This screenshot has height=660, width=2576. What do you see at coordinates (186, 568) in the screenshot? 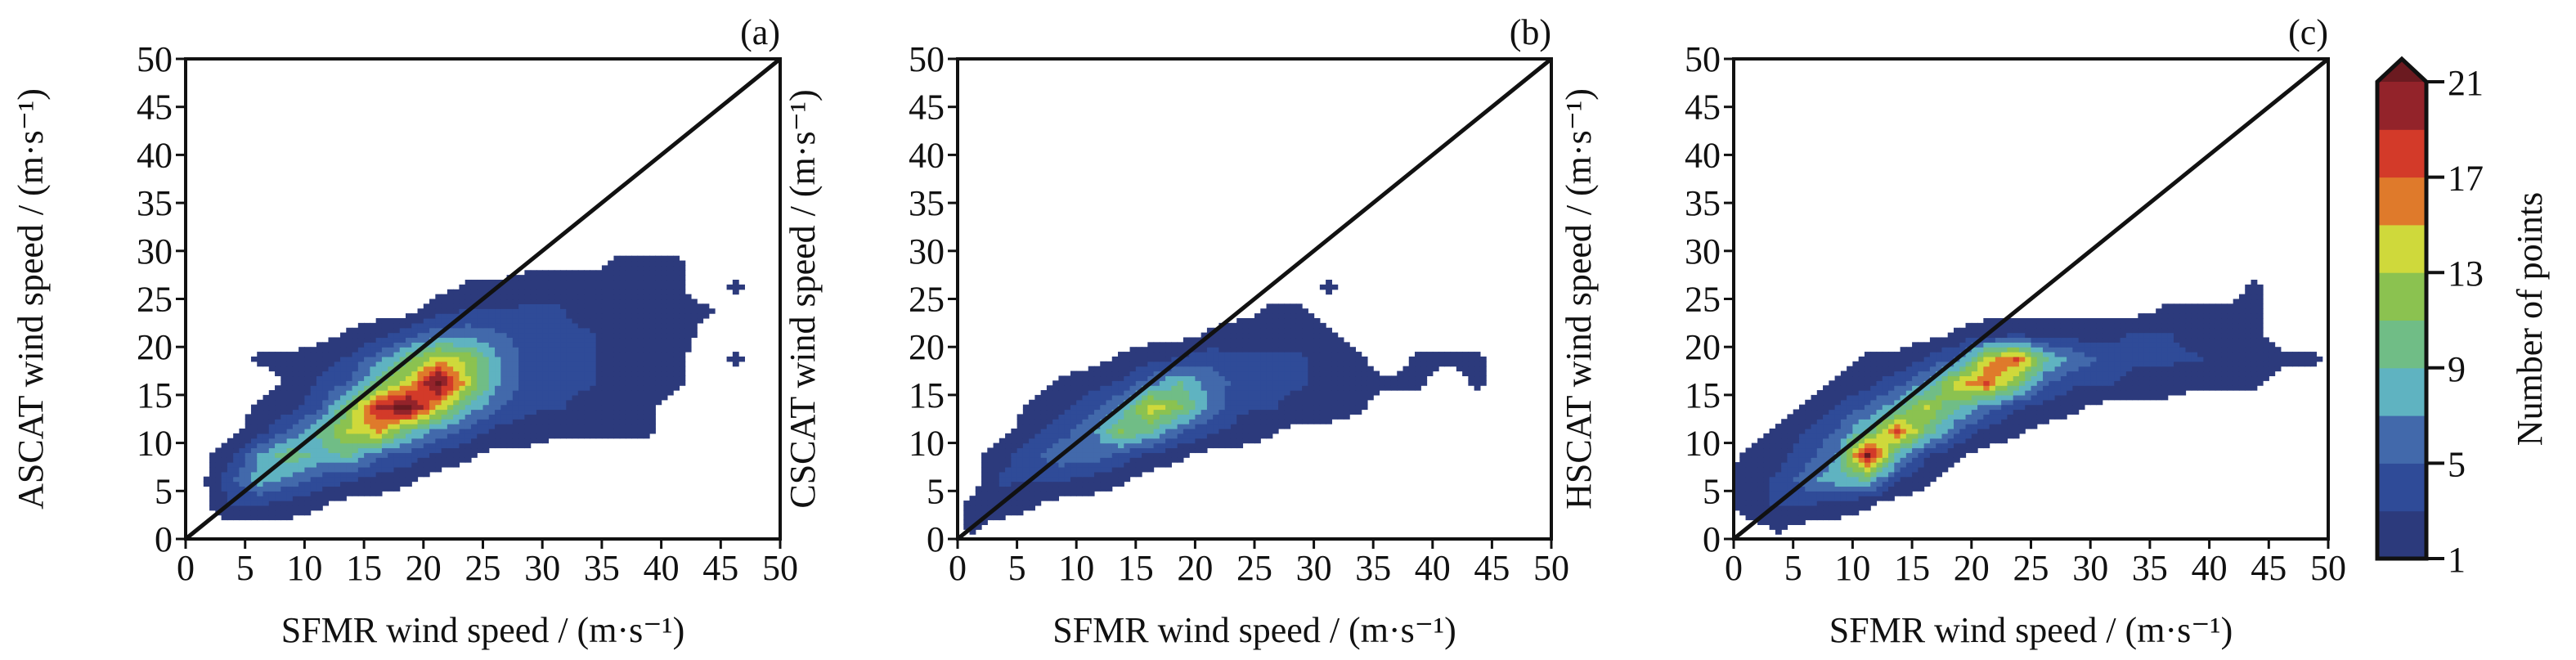
I see `x-tick-label: 0` at bounding box center [186, 568].